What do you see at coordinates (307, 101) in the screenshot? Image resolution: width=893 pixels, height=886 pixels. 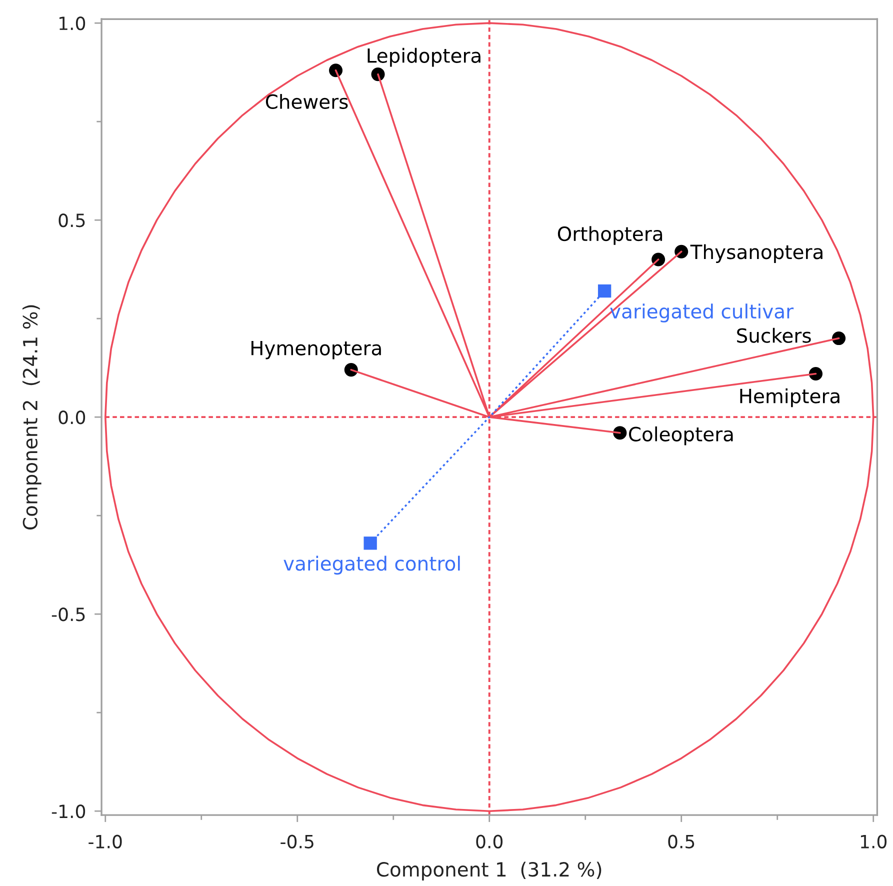 I see `annotation: Chewers` at bounding box center [307, 101].